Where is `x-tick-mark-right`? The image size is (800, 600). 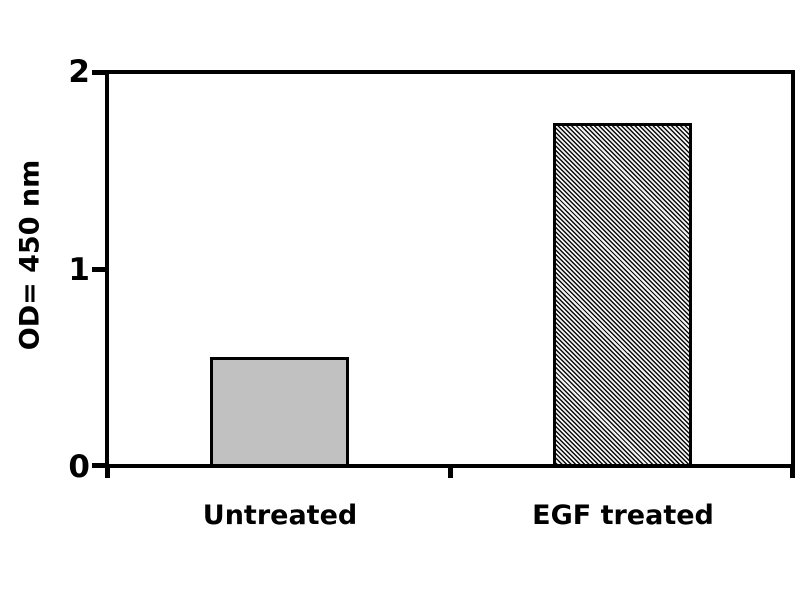
x-tick-mark-right is located at coordinates (792, 471).